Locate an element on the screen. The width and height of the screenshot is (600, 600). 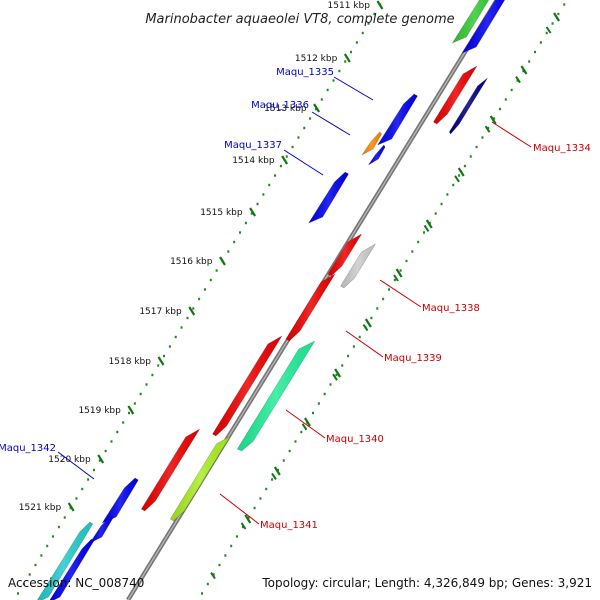
tick-label: 1519 kbp is located at coordinates (99, 411).